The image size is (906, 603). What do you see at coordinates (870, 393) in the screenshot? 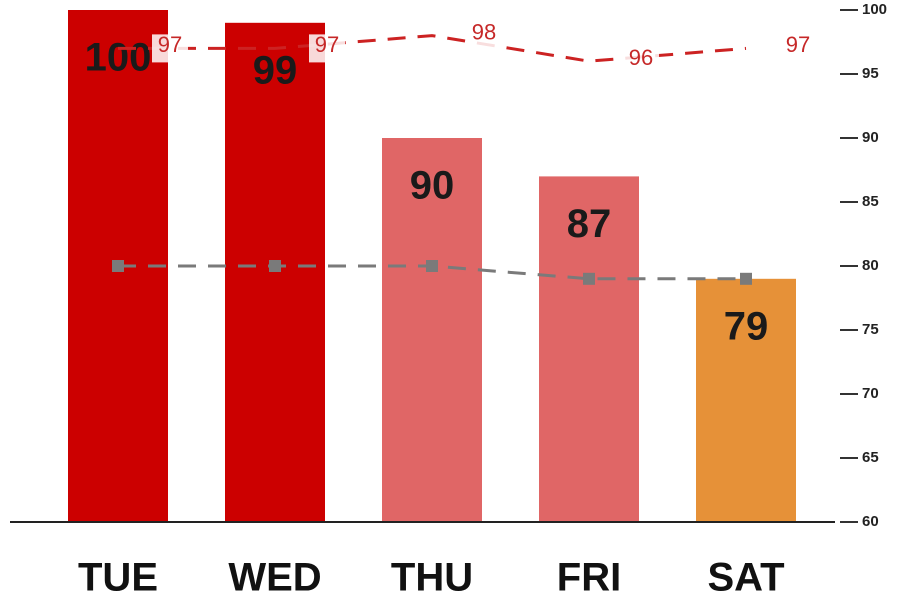
I see `y-tick-label: 70` at bounding box center [870, 393].